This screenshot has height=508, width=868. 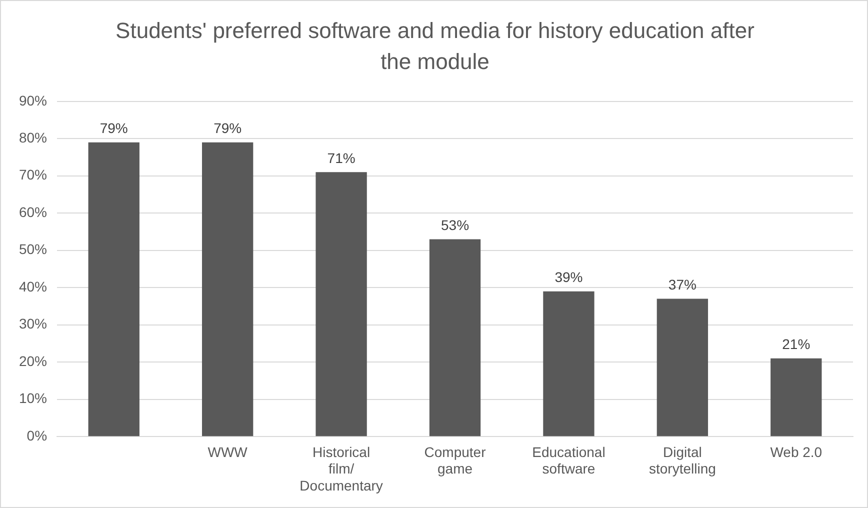 I want to click on y-tick-label: 70%, so click(x=33, y=174).